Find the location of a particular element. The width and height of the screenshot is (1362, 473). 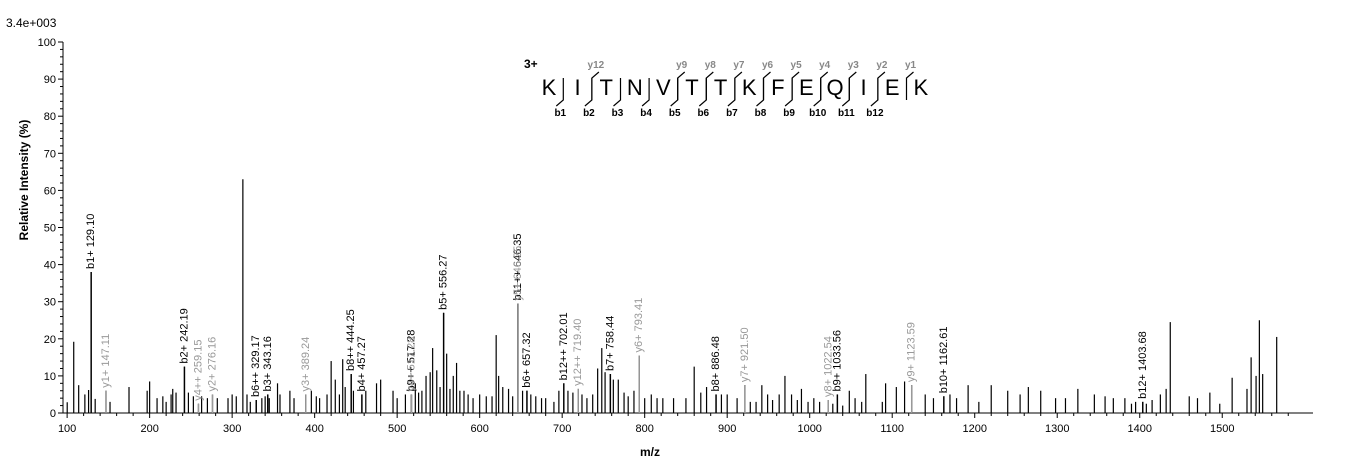

peak-label: y4++ 259.15 is located at coordinates (198, 370).